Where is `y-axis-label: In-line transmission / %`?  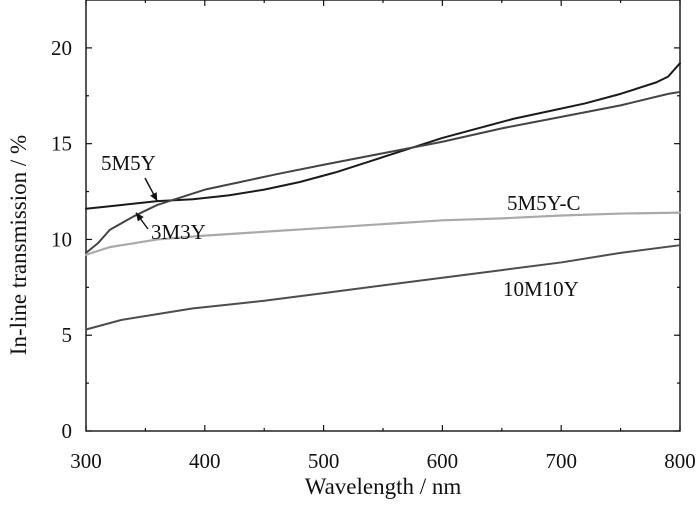
y-axis-label: In-line transmission / % is located at coordinates (18, 245).